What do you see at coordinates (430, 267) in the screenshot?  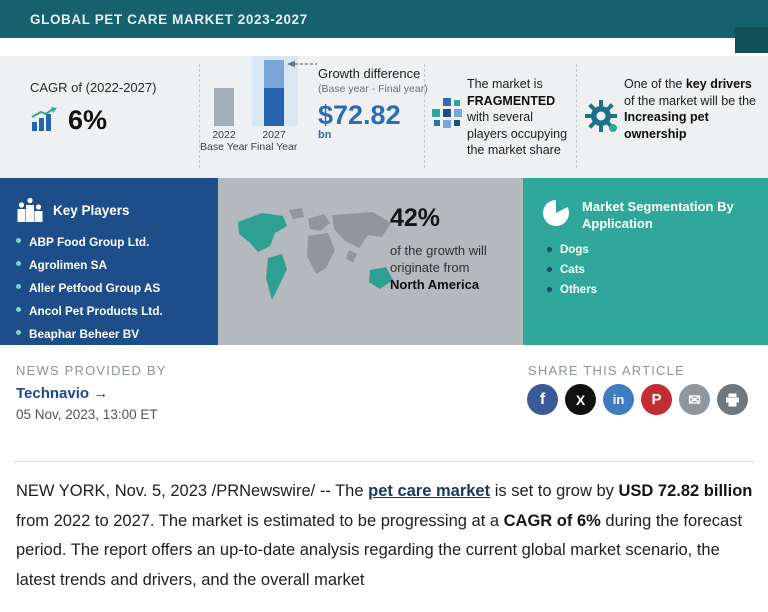 I see `growth-text-line2: originate from` at bounding box center [430, 267].